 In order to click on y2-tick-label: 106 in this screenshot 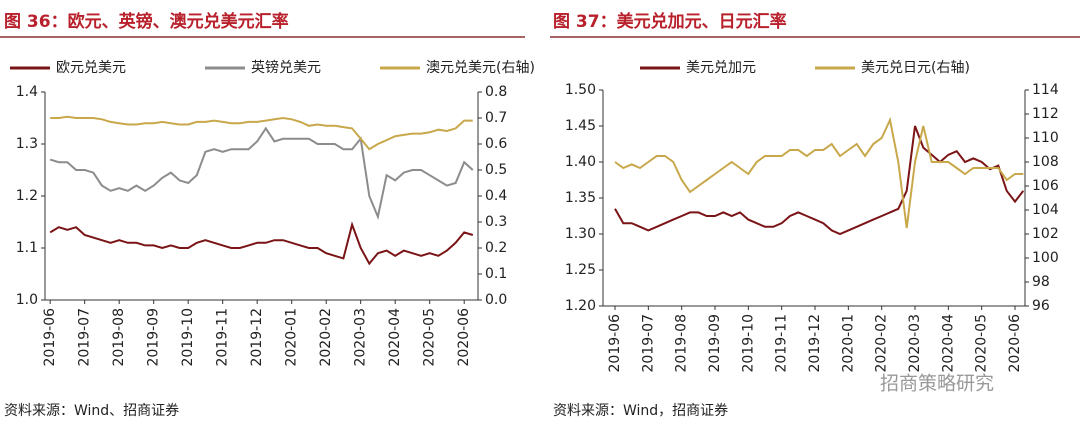, I will do `click(1045, 186)`.